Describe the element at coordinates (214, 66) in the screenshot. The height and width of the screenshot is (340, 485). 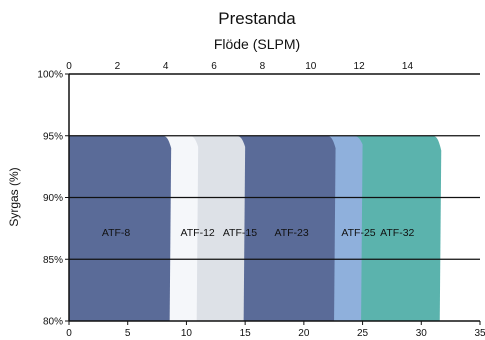
I see `x-top-tick-label-6: 6` at that location.